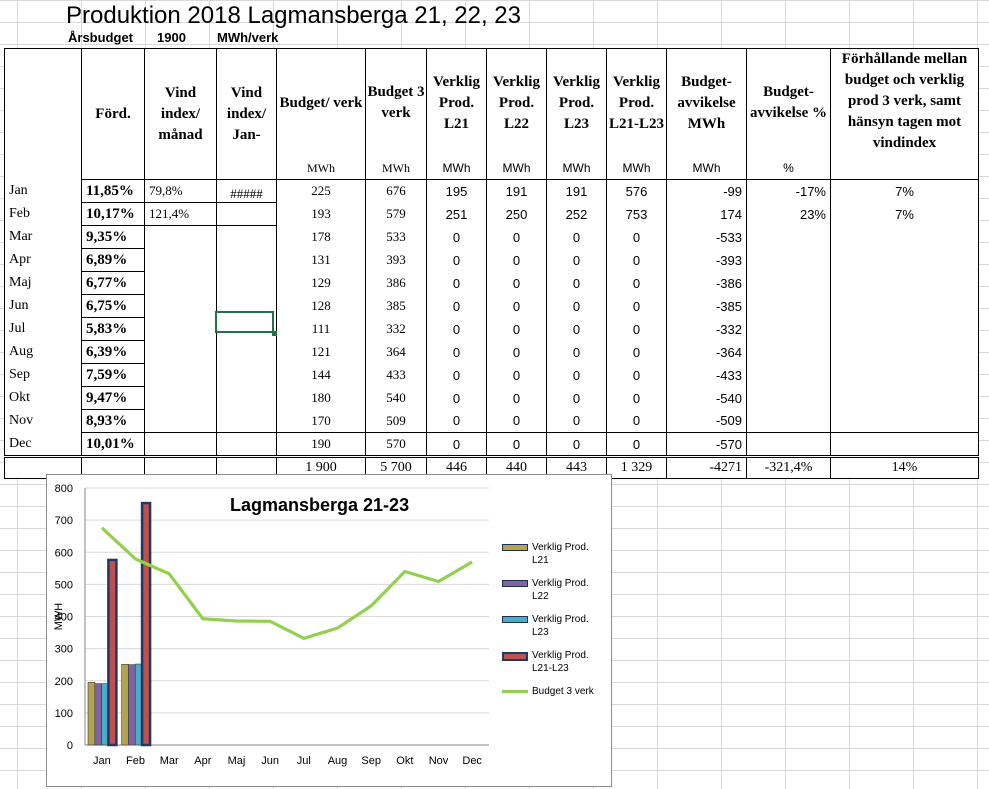 The image size is (989, 789). I want to click on cell-avv-mwh: -509, so click(706, 421).